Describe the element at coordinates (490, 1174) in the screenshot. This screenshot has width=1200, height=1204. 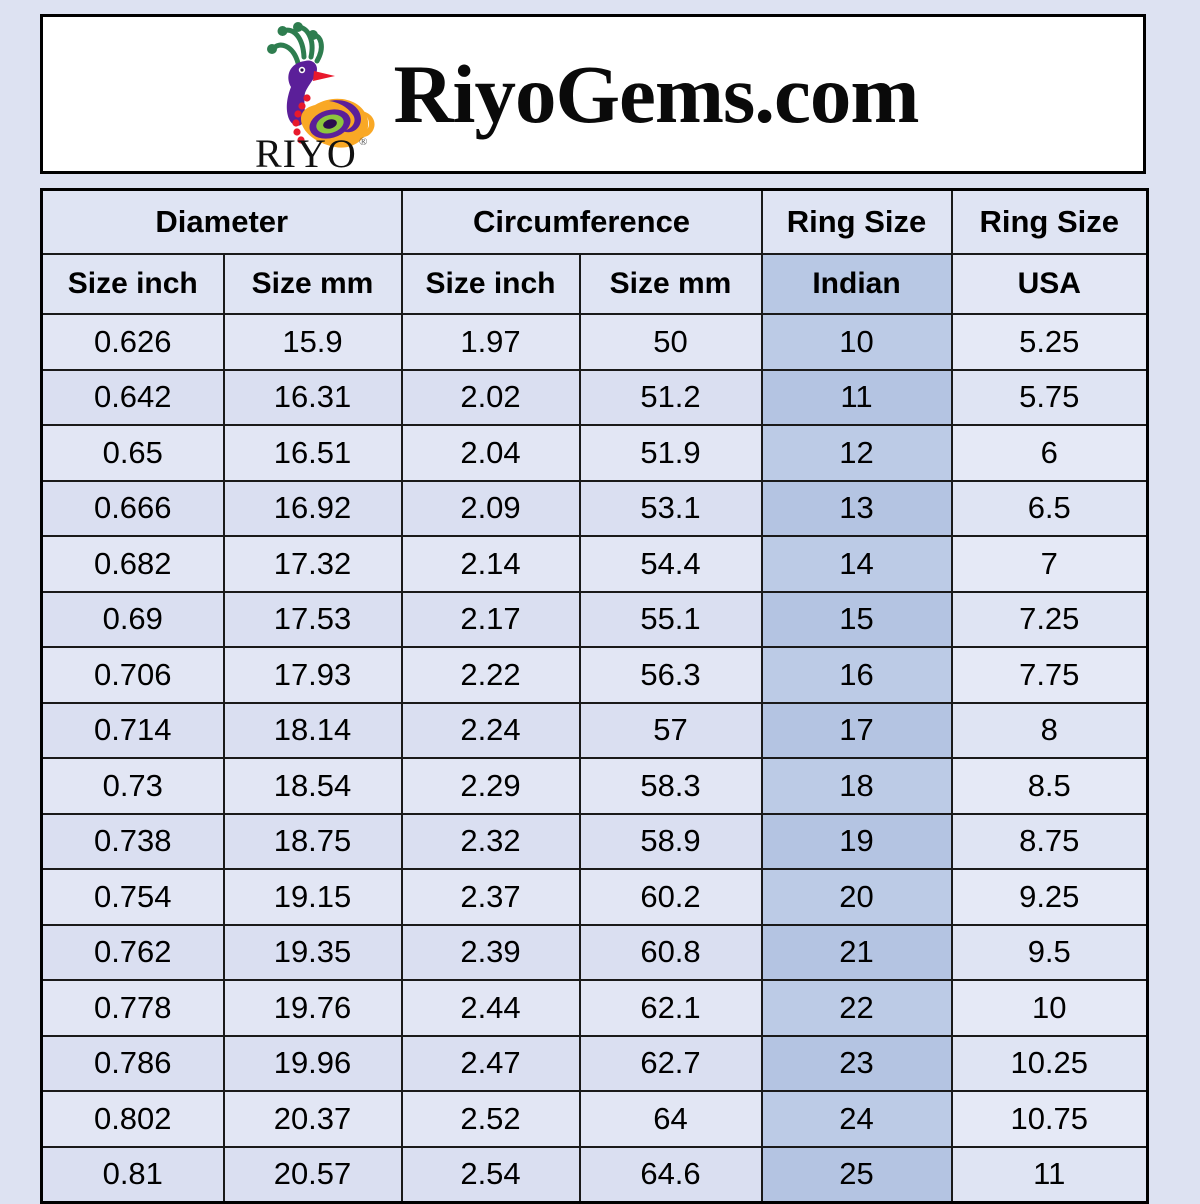
I see `table-cell: 2.54` at that location.